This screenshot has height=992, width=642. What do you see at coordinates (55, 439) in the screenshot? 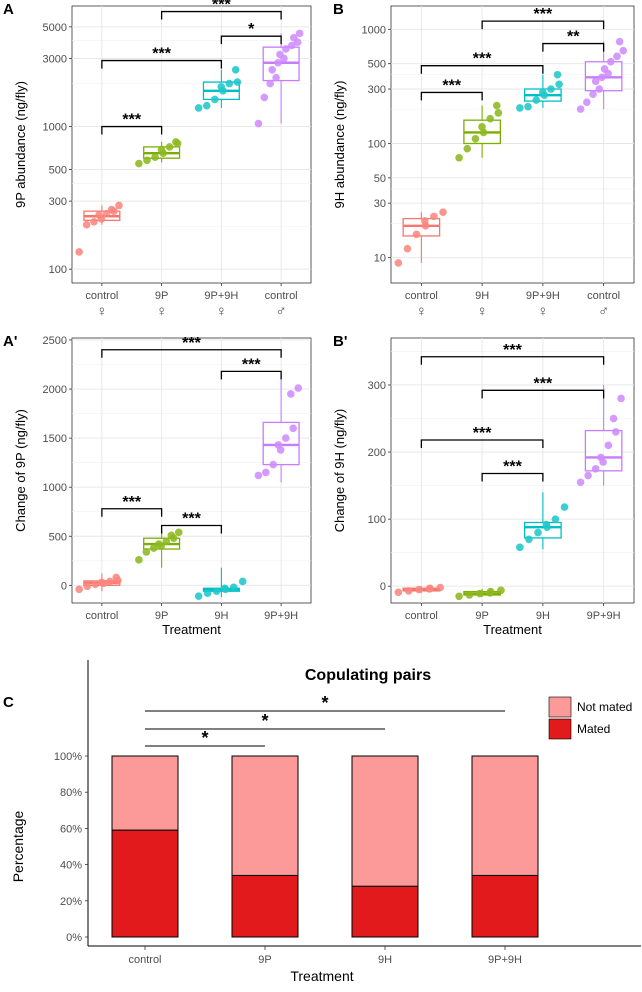
I see `y-tick-label: 1500` at bounding box center [55, 439].